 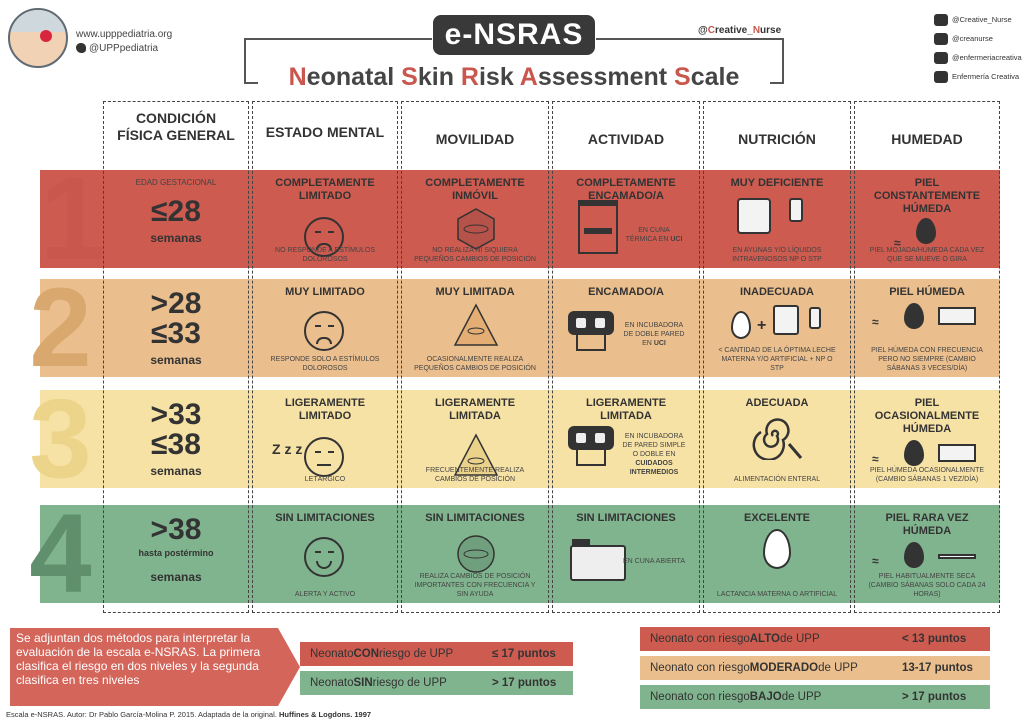 I want to click on cell-desc: LETÁRGICO, so click(x=325, y=479).